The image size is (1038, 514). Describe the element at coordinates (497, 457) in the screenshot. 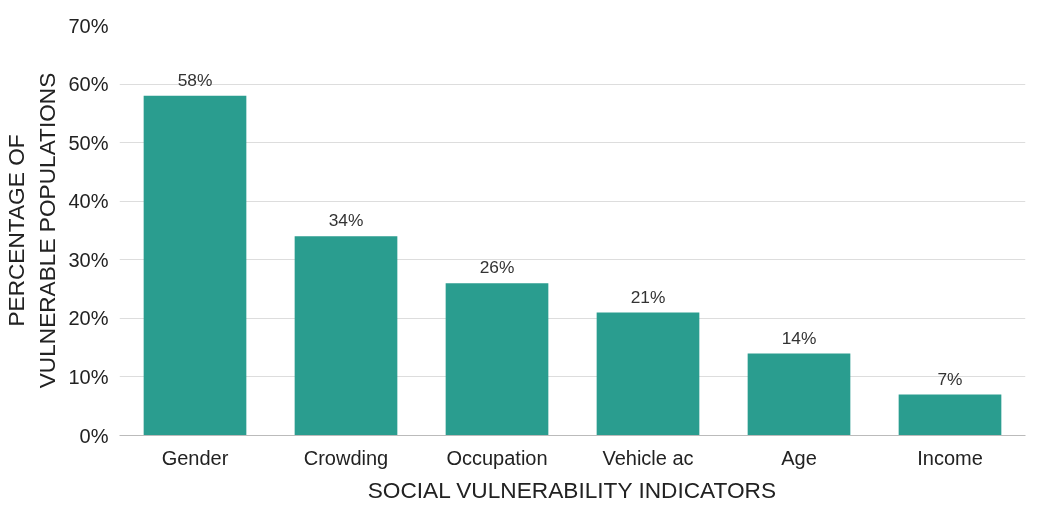

I see `x-tick-label: Occupation` at that location.